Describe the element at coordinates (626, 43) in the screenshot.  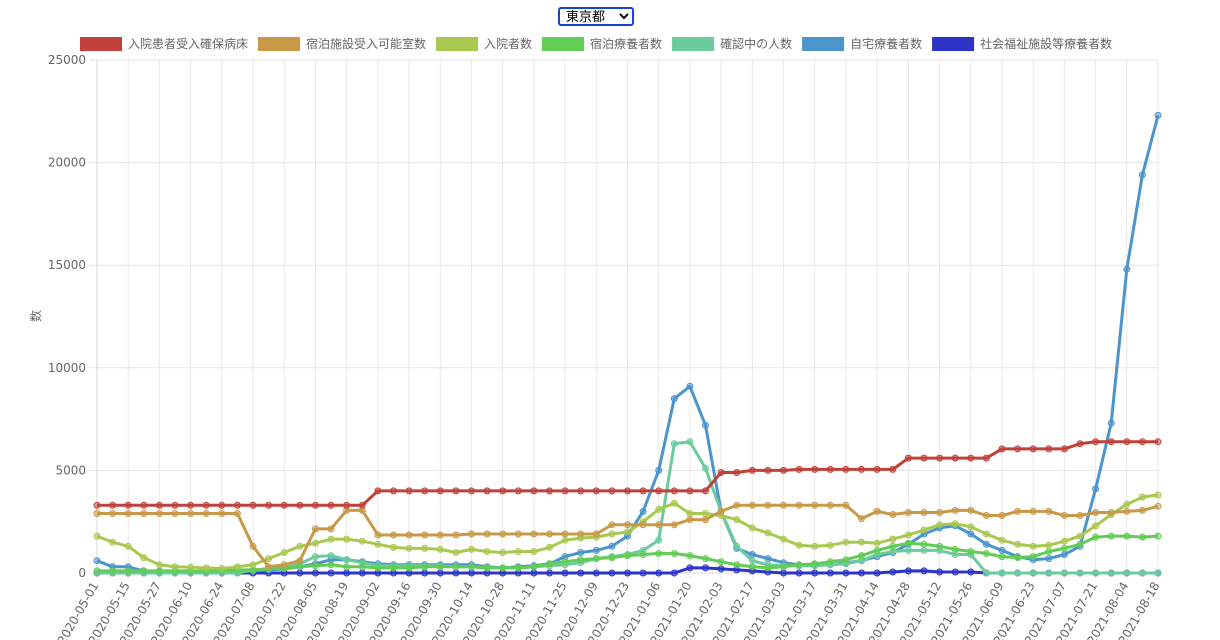
I see `legend-label-3: 宿泊療養者数` at that location.